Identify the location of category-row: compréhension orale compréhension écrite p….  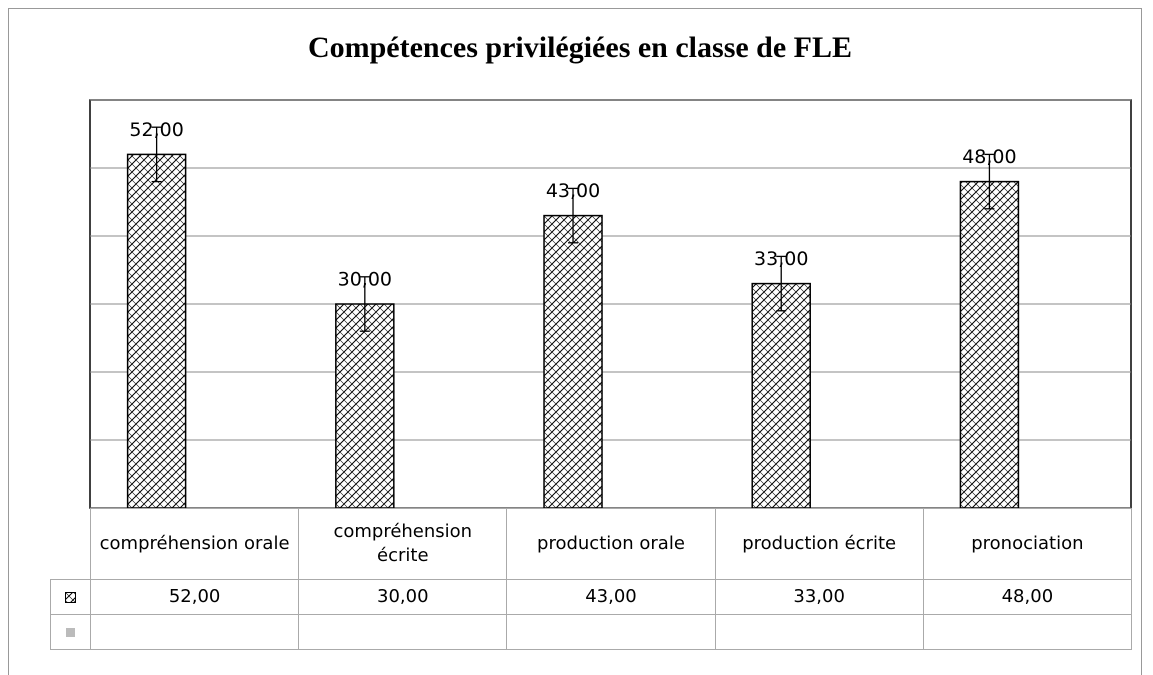
(591, 544).